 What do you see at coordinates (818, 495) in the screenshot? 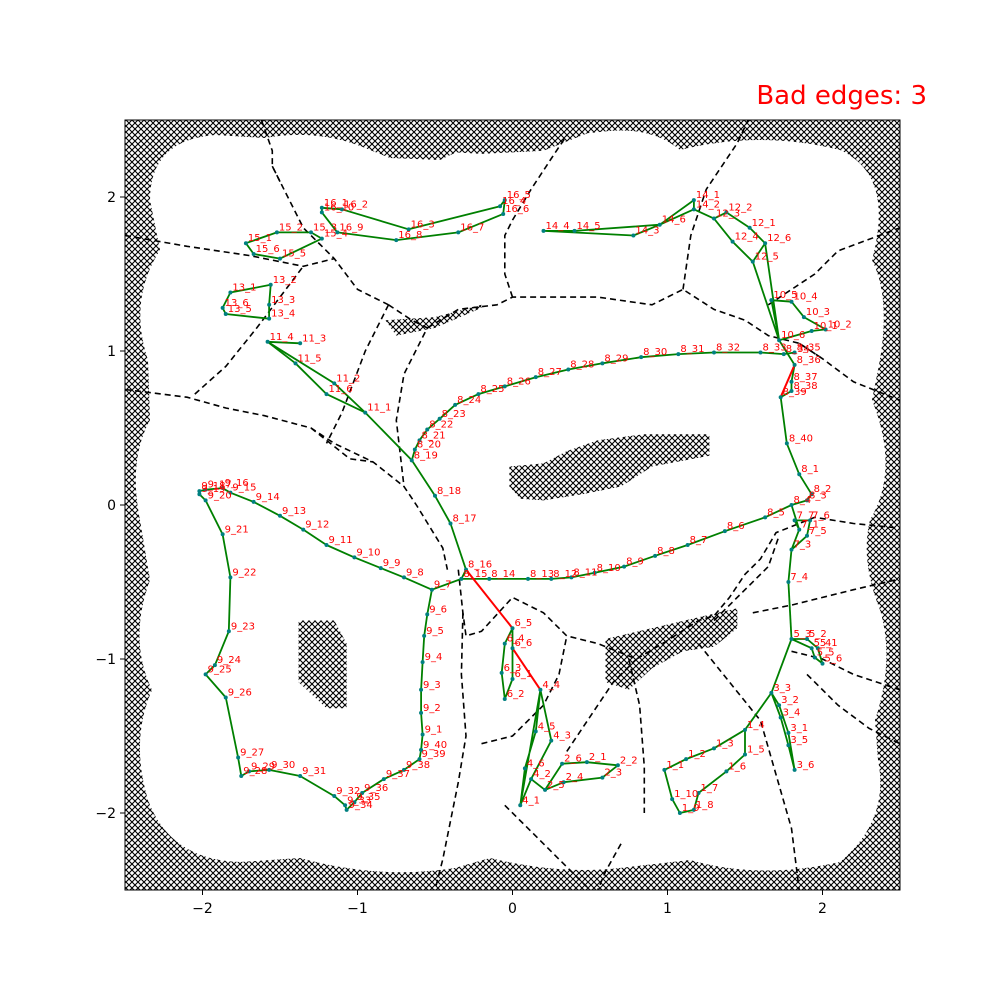
I see `node-label-8_3: 8_3` at bounding box center [818, 495].